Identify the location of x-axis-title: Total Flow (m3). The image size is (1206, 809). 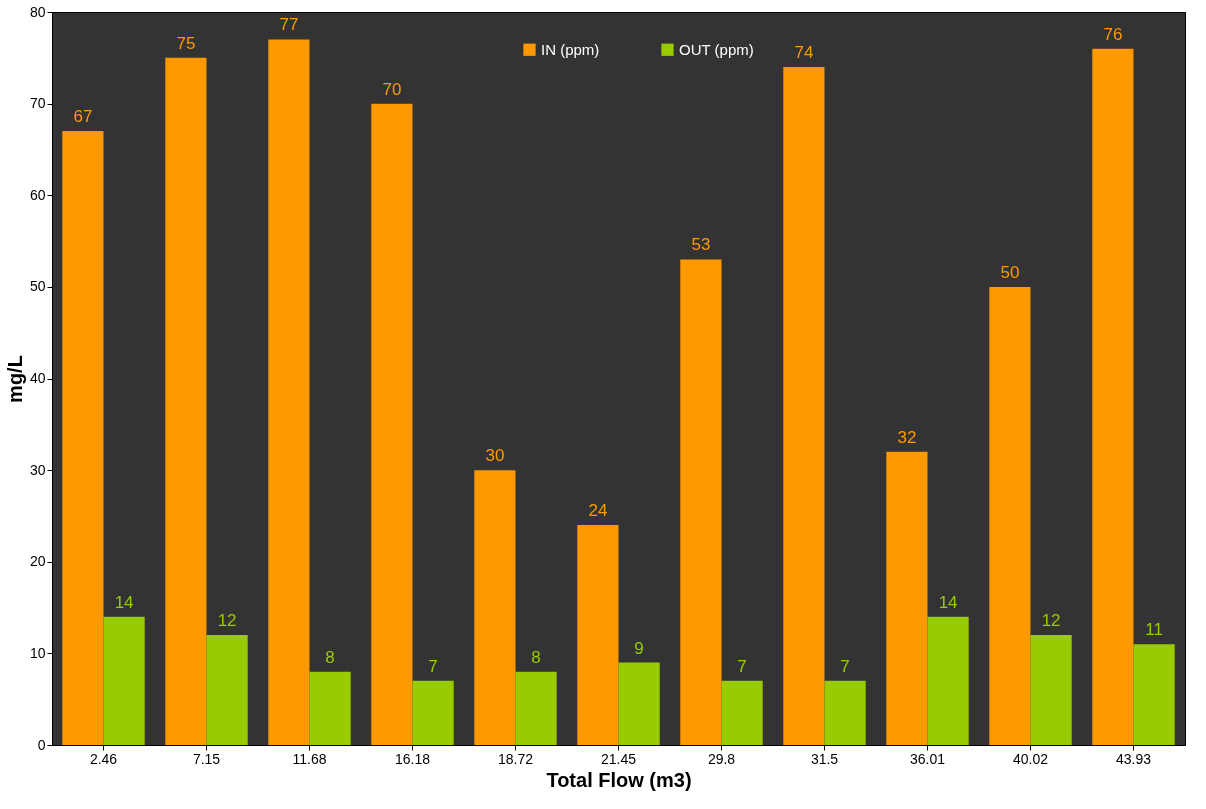
(619, 779).